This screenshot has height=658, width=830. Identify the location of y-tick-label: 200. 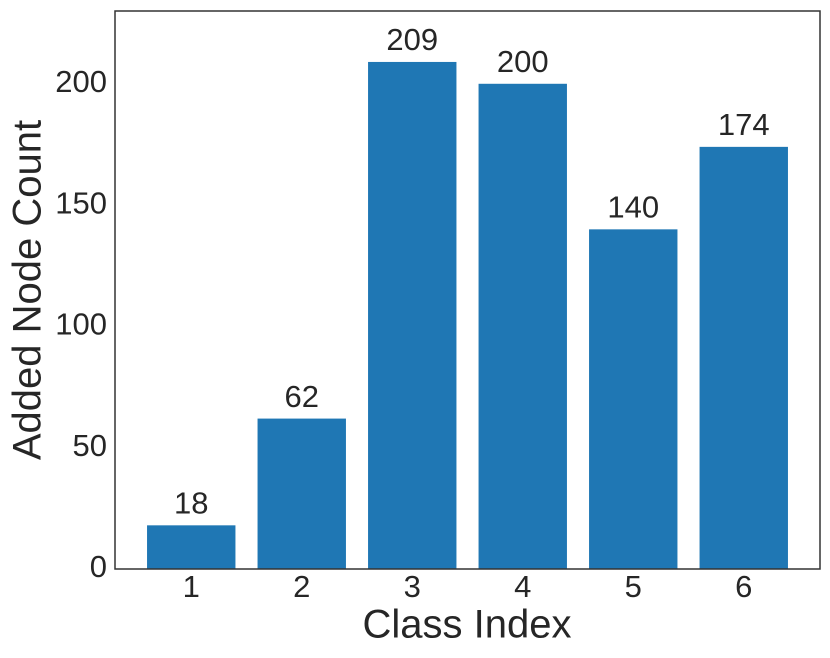
(81, 81).